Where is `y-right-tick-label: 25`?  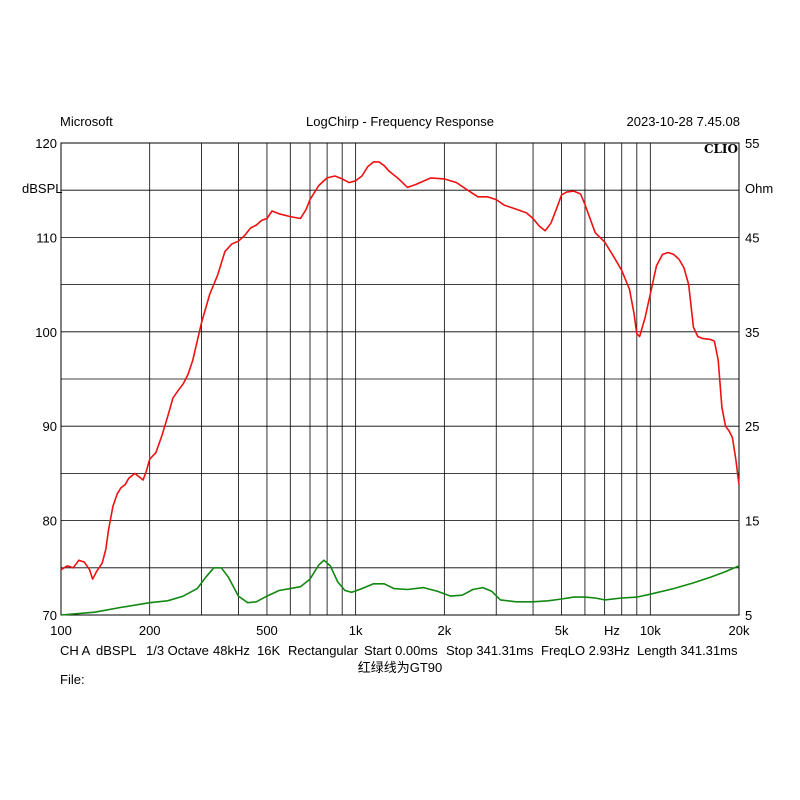 y-right-tick-label: 25 is located at coordinates (752, 426).